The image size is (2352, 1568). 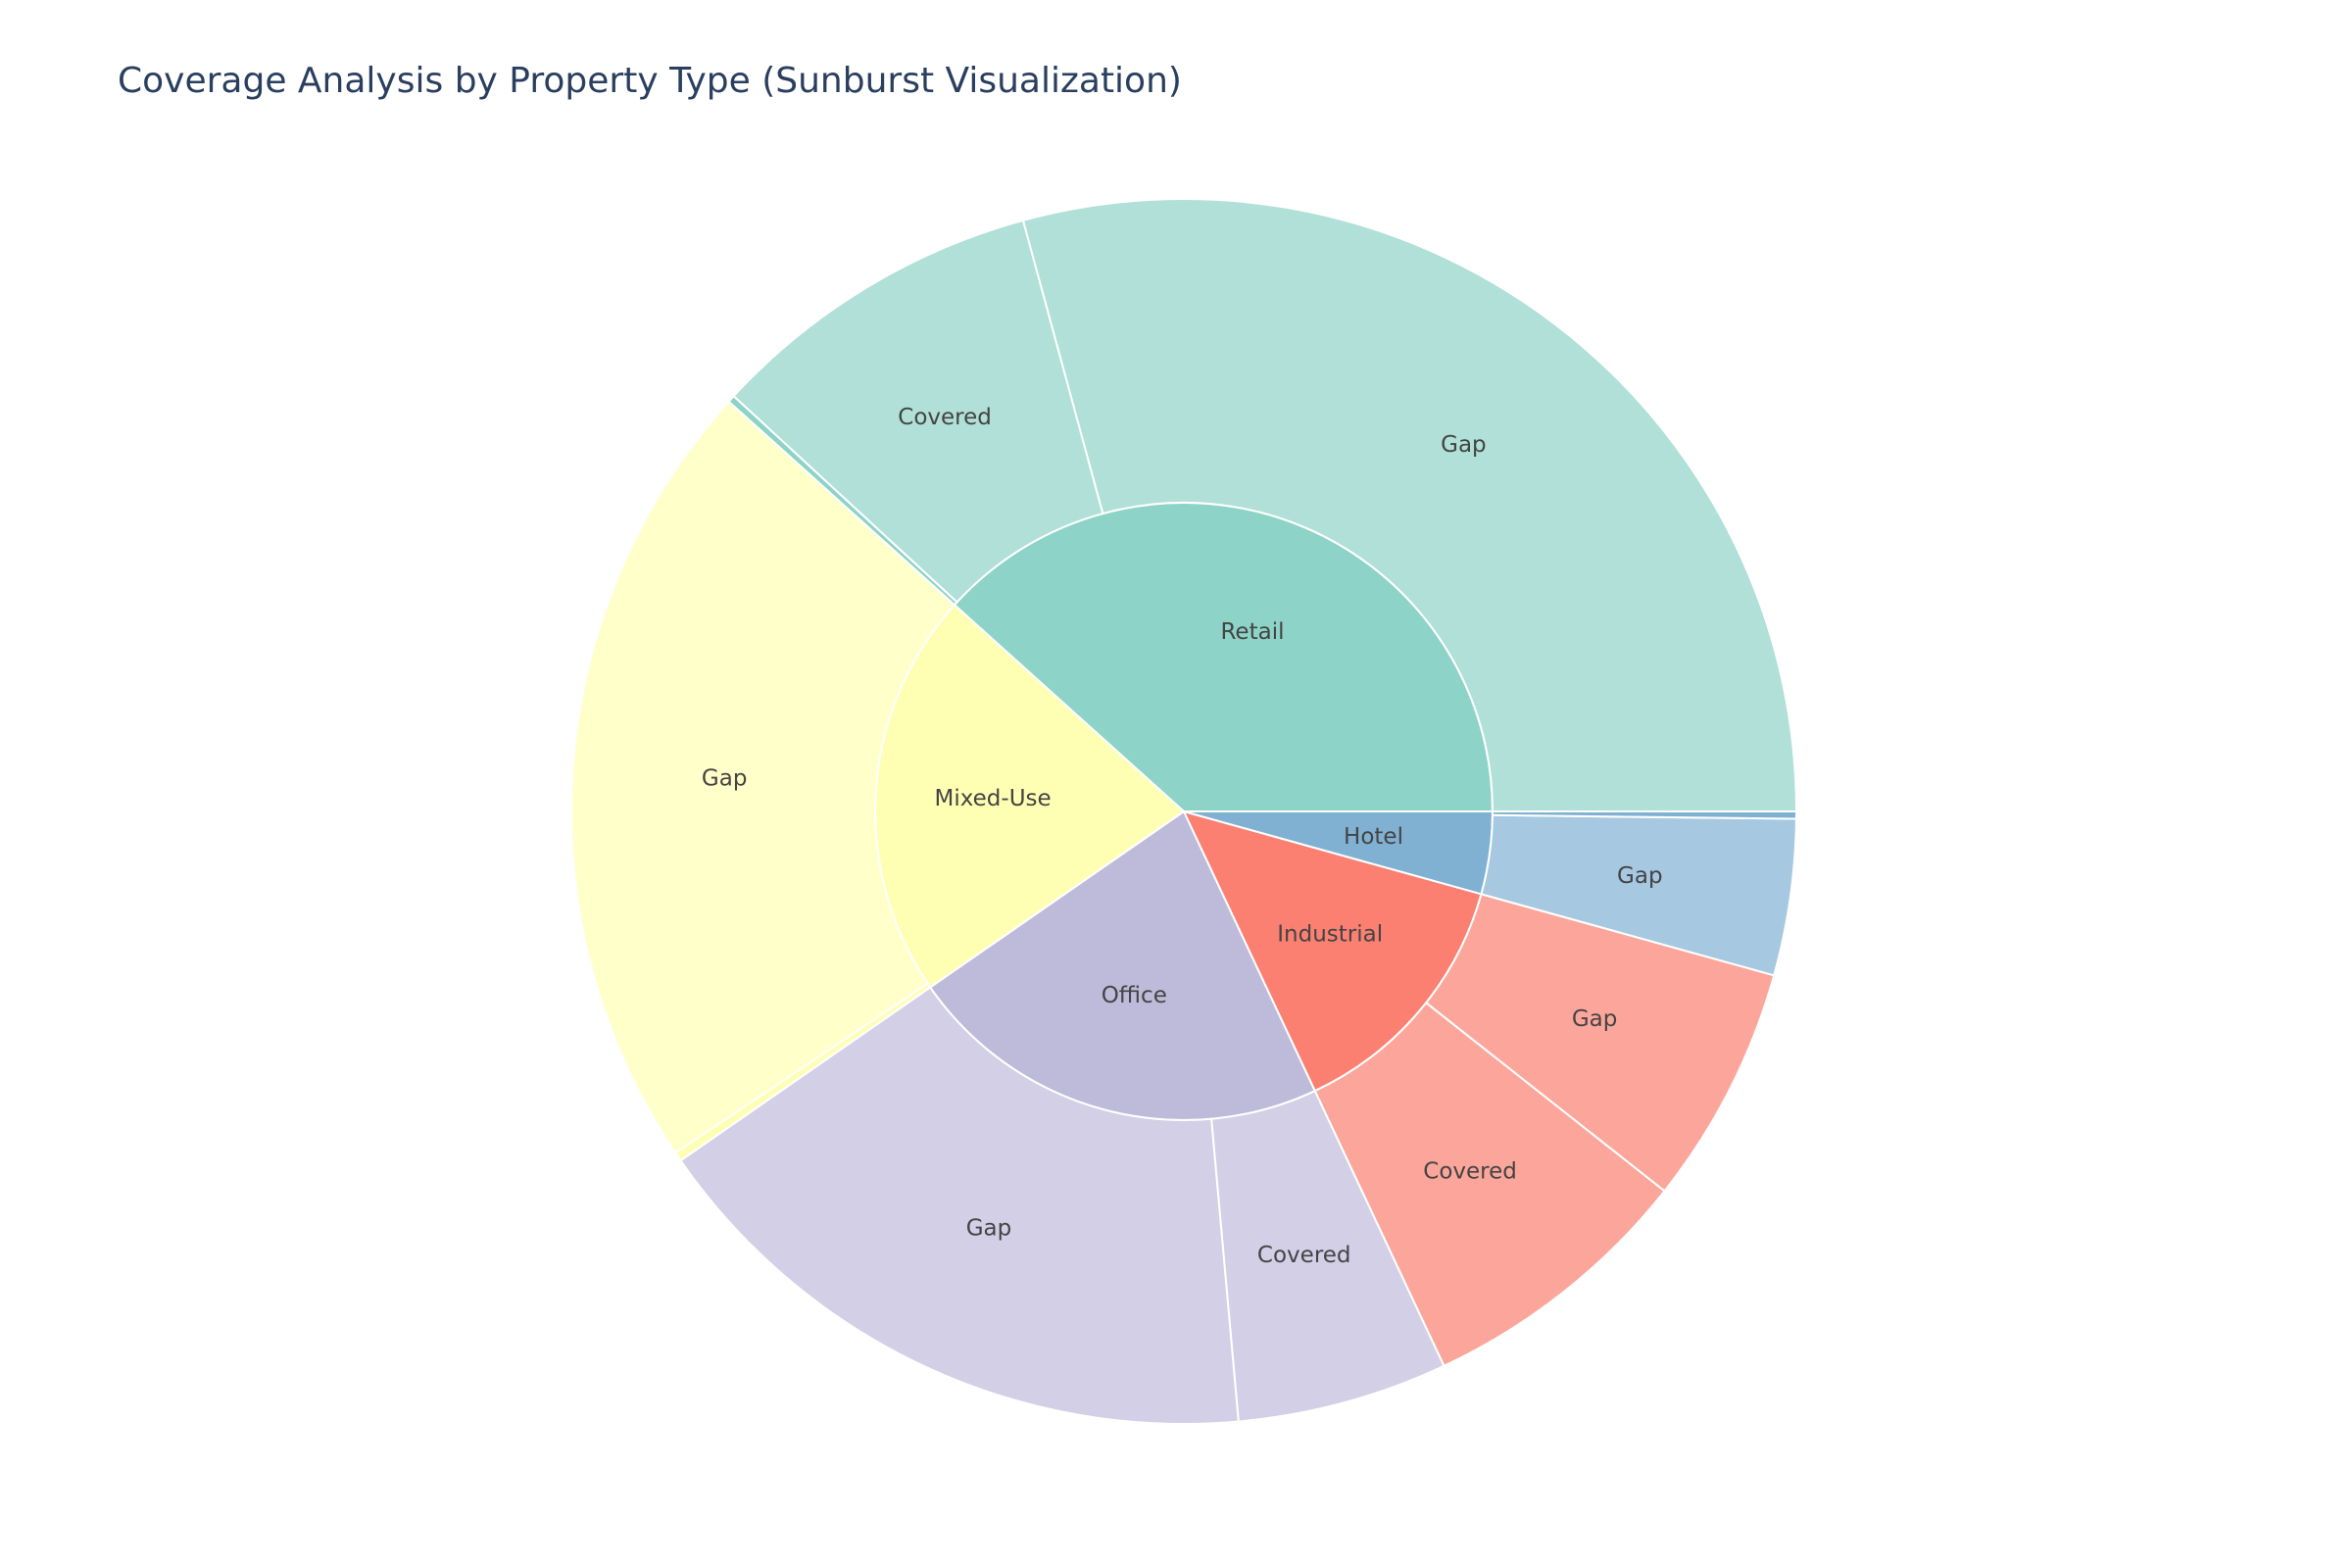 What do you see at coordinates (1640, 876) in the screenshot?
I see `sector-label-hotel-gap: Gap` at bounding box center [1640, 876].